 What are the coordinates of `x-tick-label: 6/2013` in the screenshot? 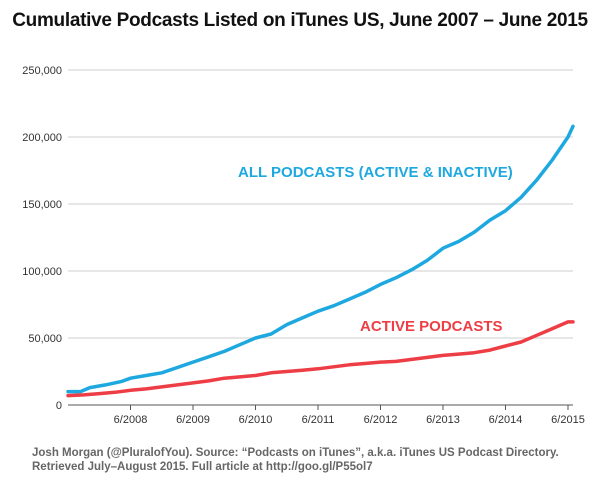 It's located at (443, 420).